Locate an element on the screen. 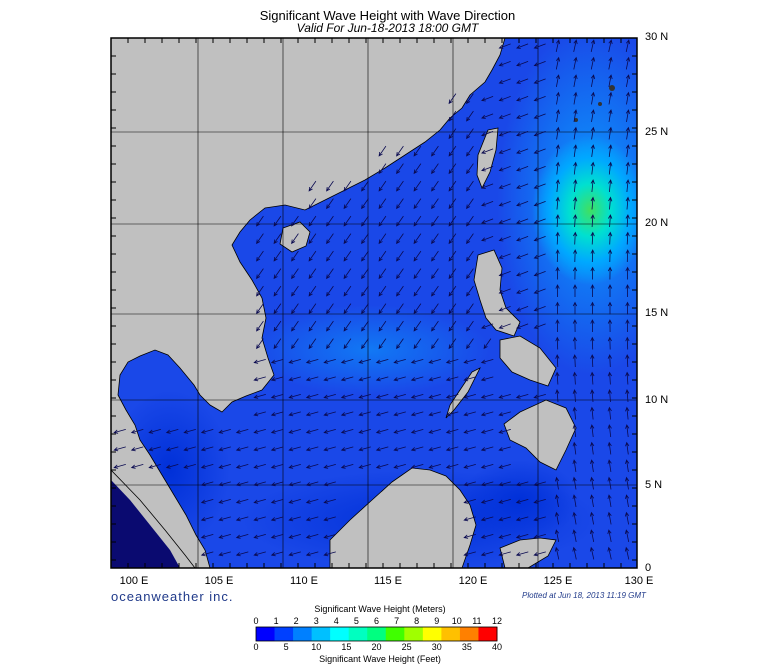 This screenshot has height=665, width=775. wave-swell-field-peak is located at coordinates (584, 210).